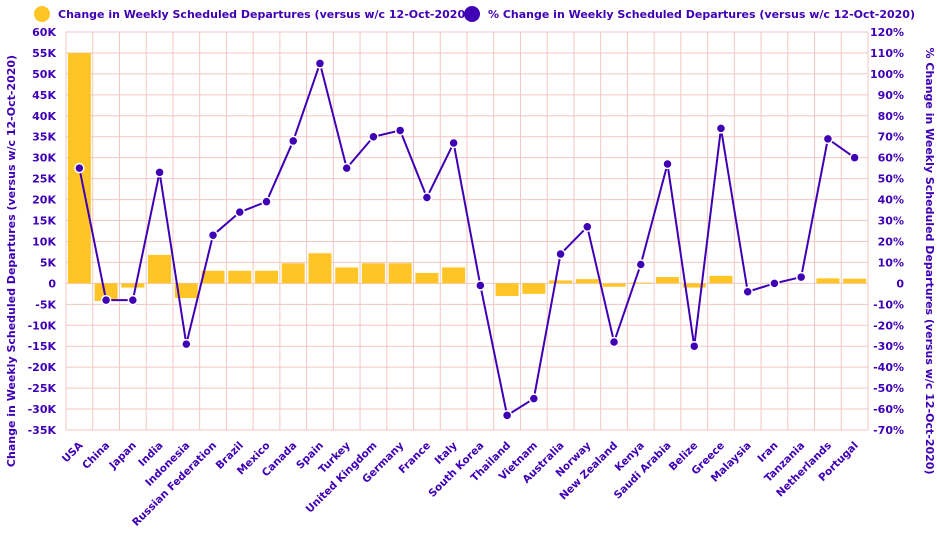 Image resolution: width=937 pixels, height=540 pixels. I want to click on right-tick-label: -50%, so click(888, 388).